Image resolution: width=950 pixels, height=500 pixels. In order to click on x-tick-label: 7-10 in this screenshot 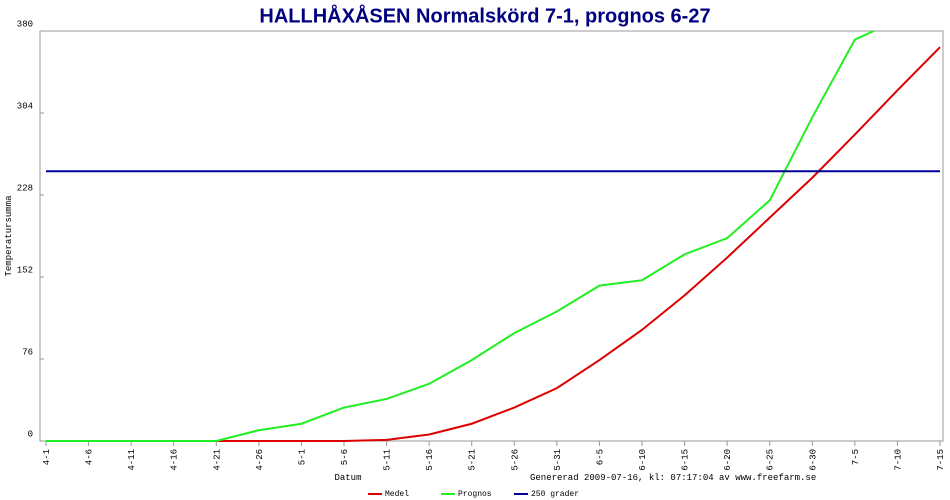, I will do `click(898, 460)`.